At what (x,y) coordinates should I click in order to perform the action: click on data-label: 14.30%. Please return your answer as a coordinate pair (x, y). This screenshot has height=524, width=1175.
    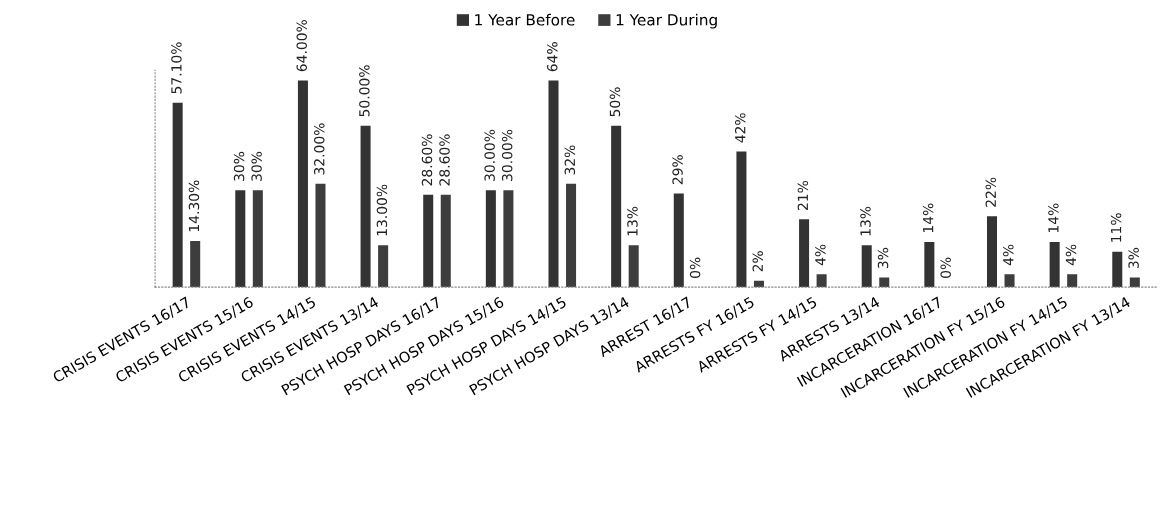
    Looking at the image, I should click on (194, 206).